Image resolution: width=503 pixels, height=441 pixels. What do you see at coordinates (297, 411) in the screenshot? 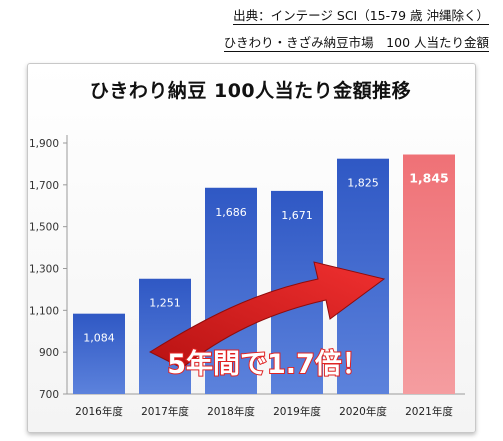
I see `x-tick-label: 2019年度` at bounding box center [297, 411].